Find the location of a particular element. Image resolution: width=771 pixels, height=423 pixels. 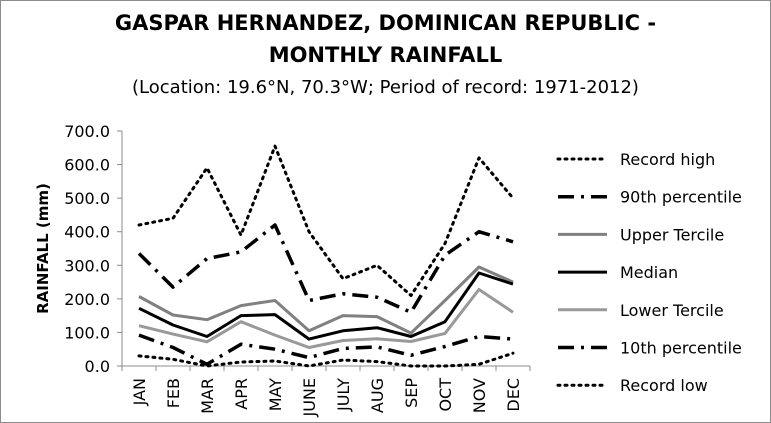

x-tick-label: DEC is located at coordinates (513, 395).